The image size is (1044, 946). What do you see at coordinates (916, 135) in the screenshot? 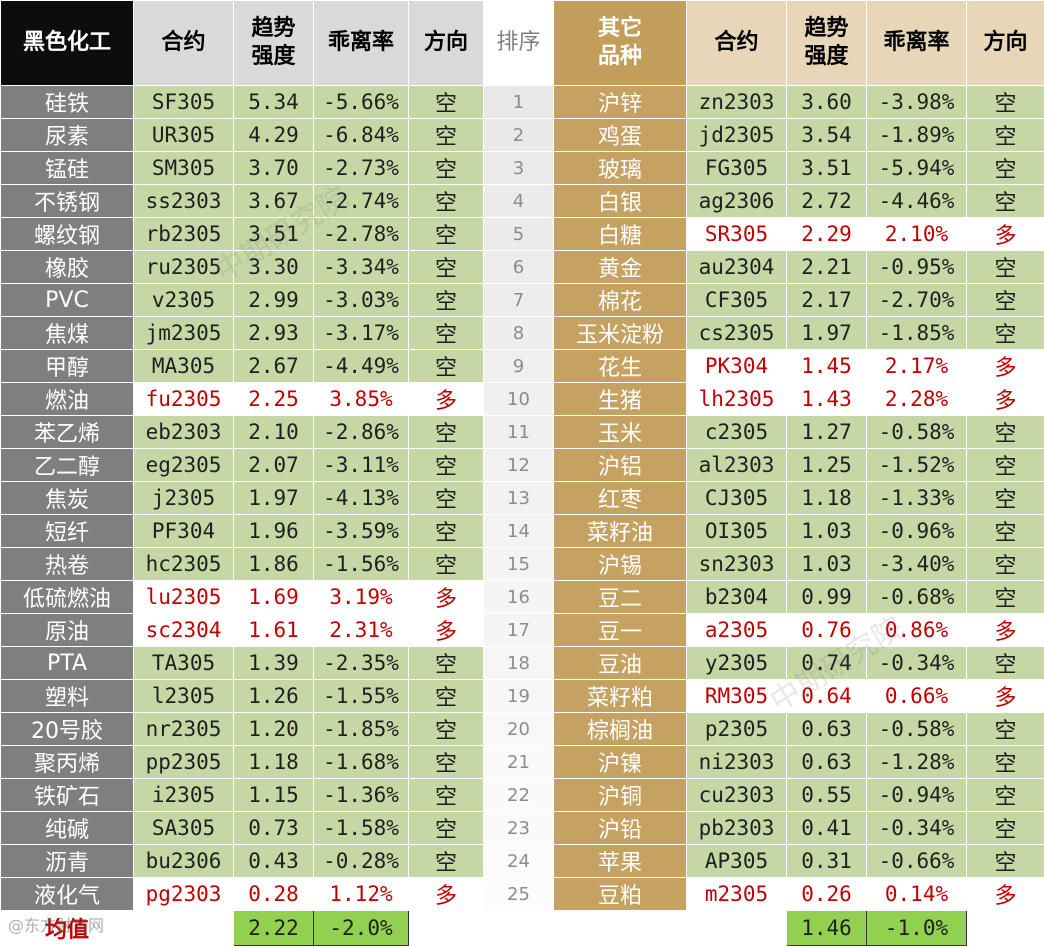
I see `bias-right: -1.89%` at bounding box center [916, 135].